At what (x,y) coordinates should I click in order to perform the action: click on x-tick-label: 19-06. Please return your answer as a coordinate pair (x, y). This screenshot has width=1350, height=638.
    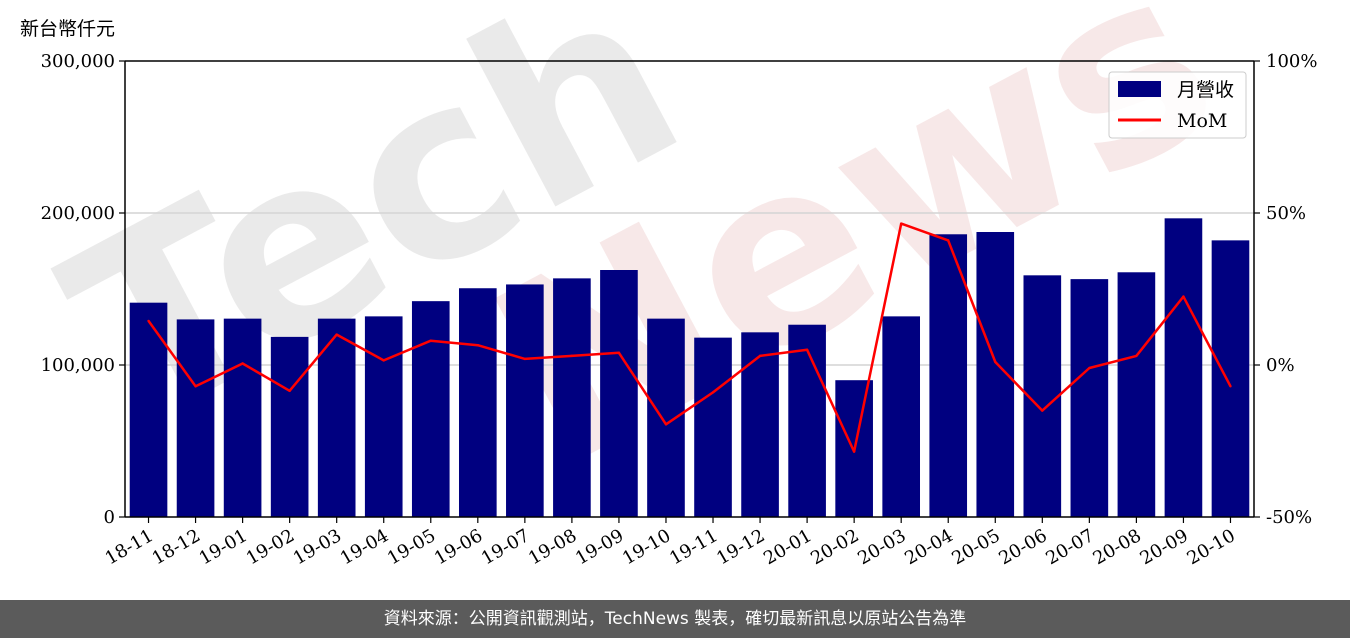
    Looking at the image, I should click on (458, 547).